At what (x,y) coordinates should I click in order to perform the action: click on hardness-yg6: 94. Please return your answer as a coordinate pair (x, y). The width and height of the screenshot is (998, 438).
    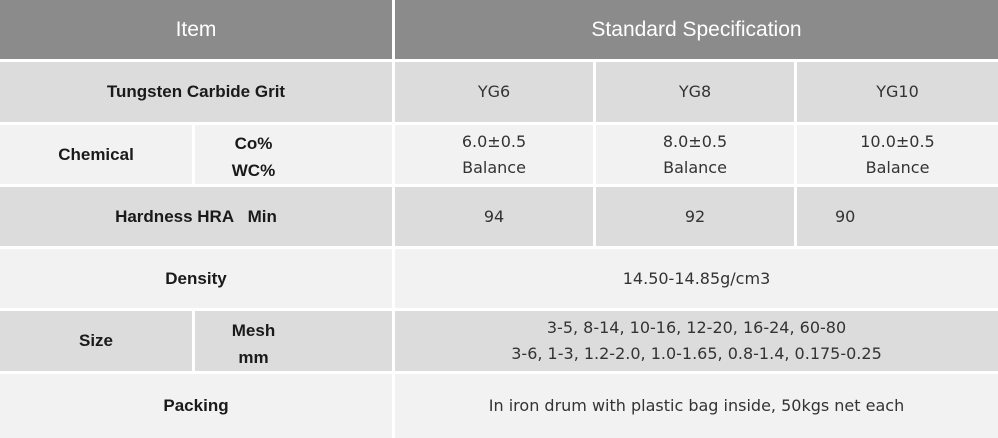
    Looking at the image, I should click on (495, 218).